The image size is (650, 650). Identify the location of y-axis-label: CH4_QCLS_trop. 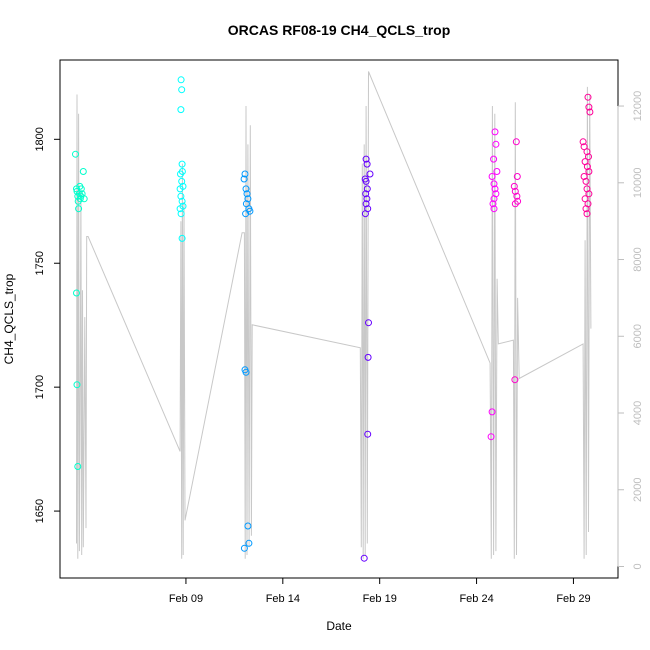
(9, 318).